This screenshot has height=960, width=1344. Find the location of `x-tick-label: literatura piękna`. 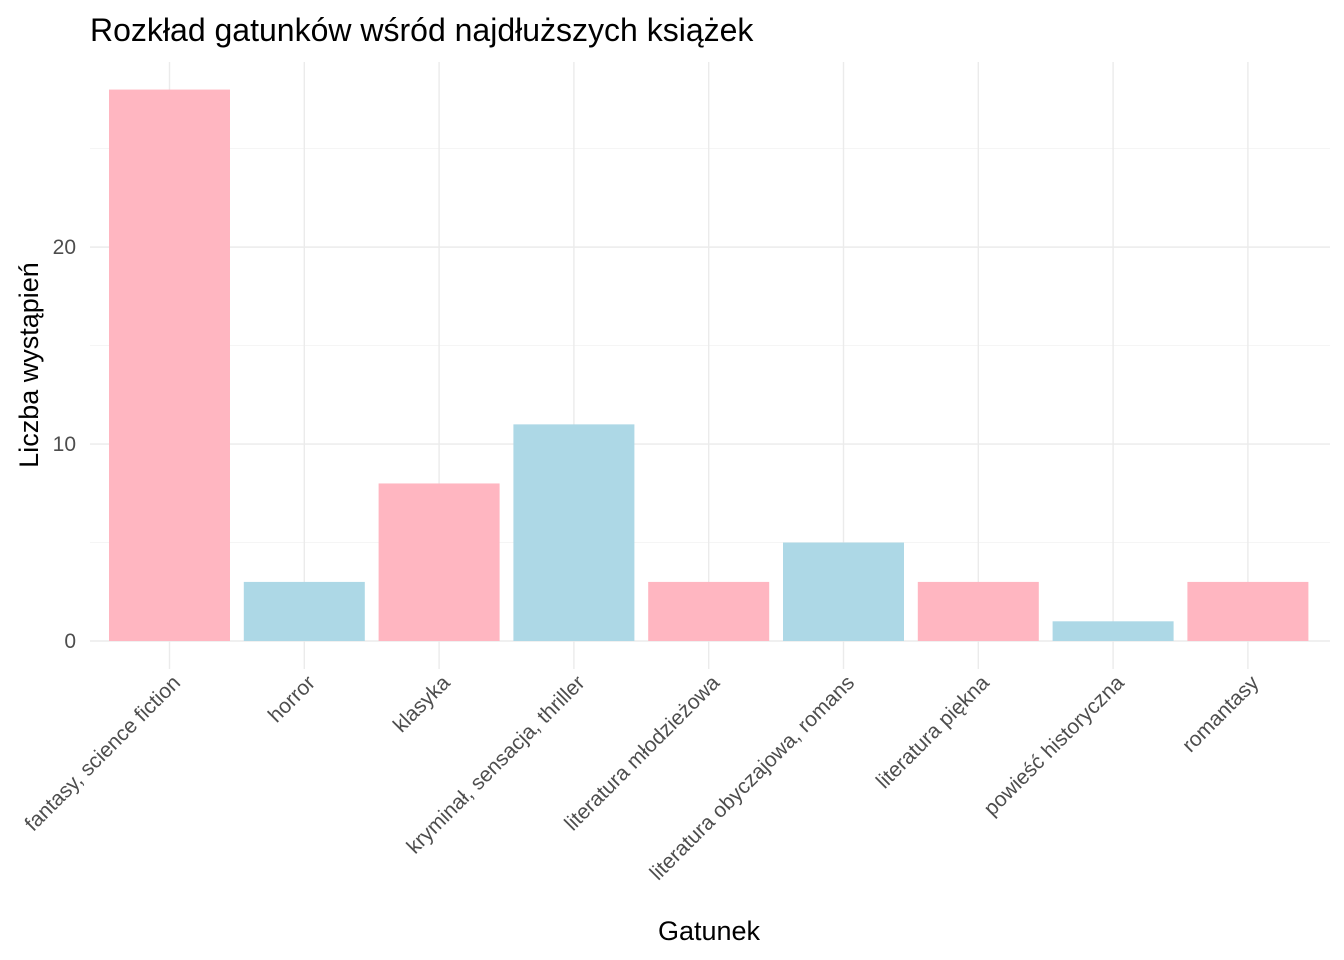

x-tick-label: literatura piękna is located at coordinates (933, 732).